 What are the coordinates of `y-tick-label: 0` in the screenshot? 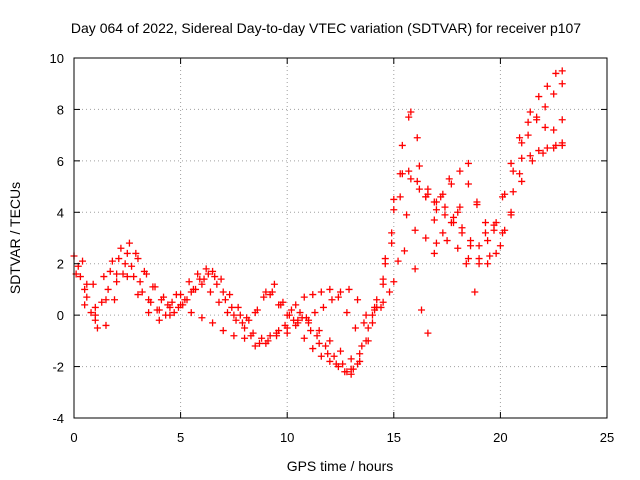 It's located at (60, 315).